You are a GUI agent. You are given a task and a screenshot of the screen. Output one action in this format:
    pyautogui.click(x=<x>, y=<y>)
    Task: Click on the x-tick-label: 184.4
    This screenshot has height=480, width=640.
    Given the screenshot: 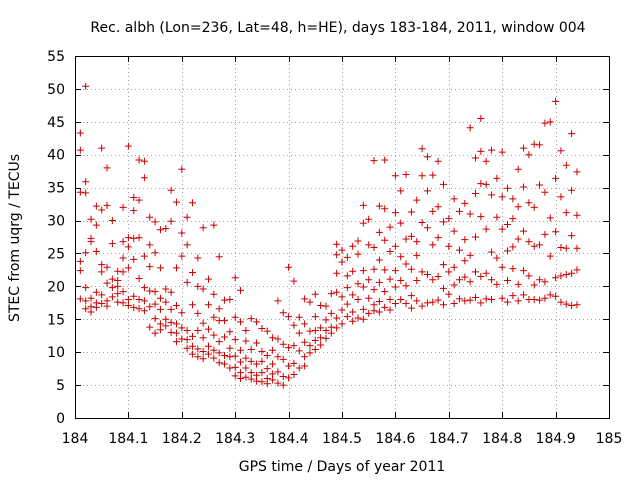 What is the action you would take?
    pyautogui.click(x=289, y=439)
    